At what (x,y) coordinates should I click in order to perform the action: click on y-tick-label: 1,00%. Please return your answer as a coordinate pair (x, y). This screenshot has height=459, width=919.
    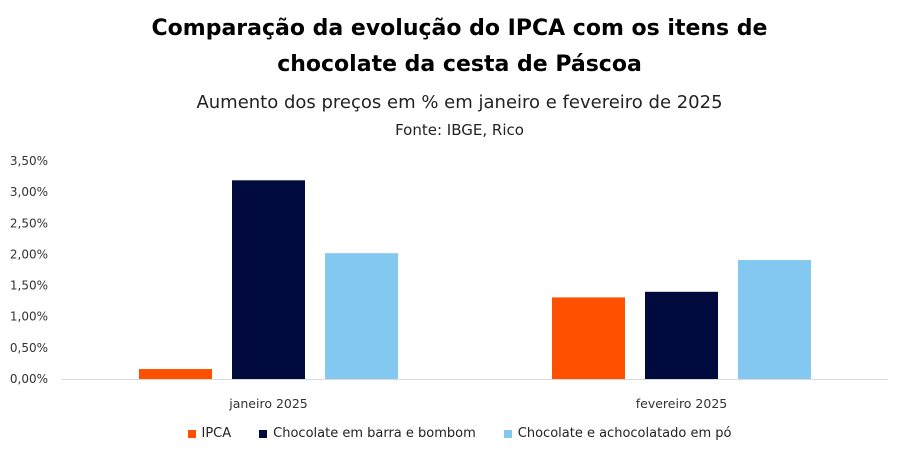
    Looking at the image, I should click on (29, 317).